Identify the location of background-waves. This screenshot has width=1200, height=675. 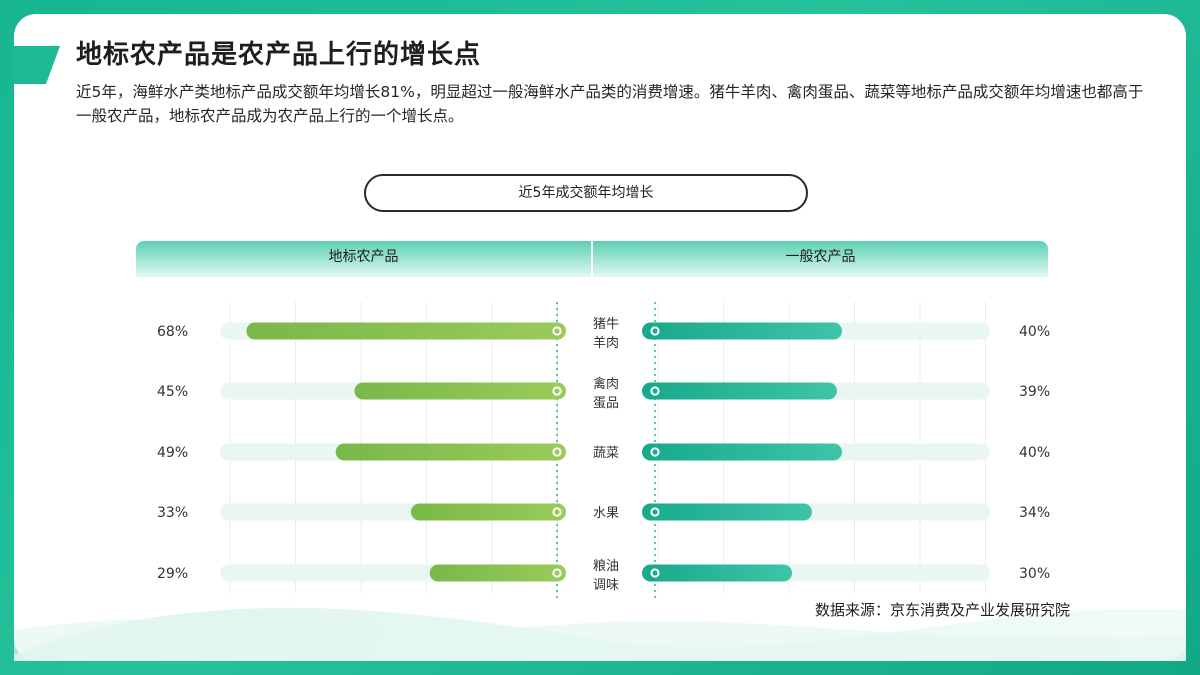
(600, 634).